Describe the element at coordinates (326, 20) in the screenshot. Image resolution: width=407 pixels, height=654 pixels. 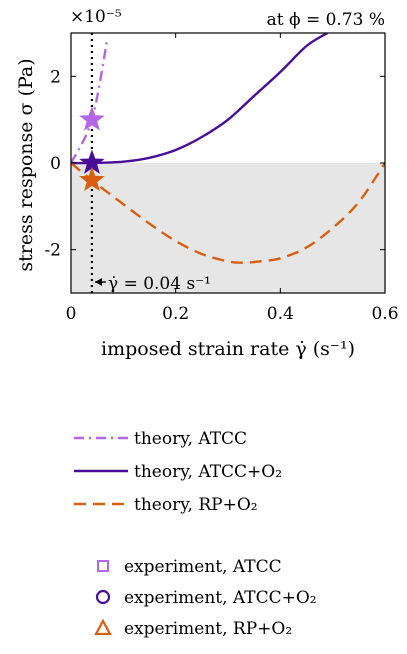
I see `phi-annotation: at ϕ = 0.73 %` at that location.